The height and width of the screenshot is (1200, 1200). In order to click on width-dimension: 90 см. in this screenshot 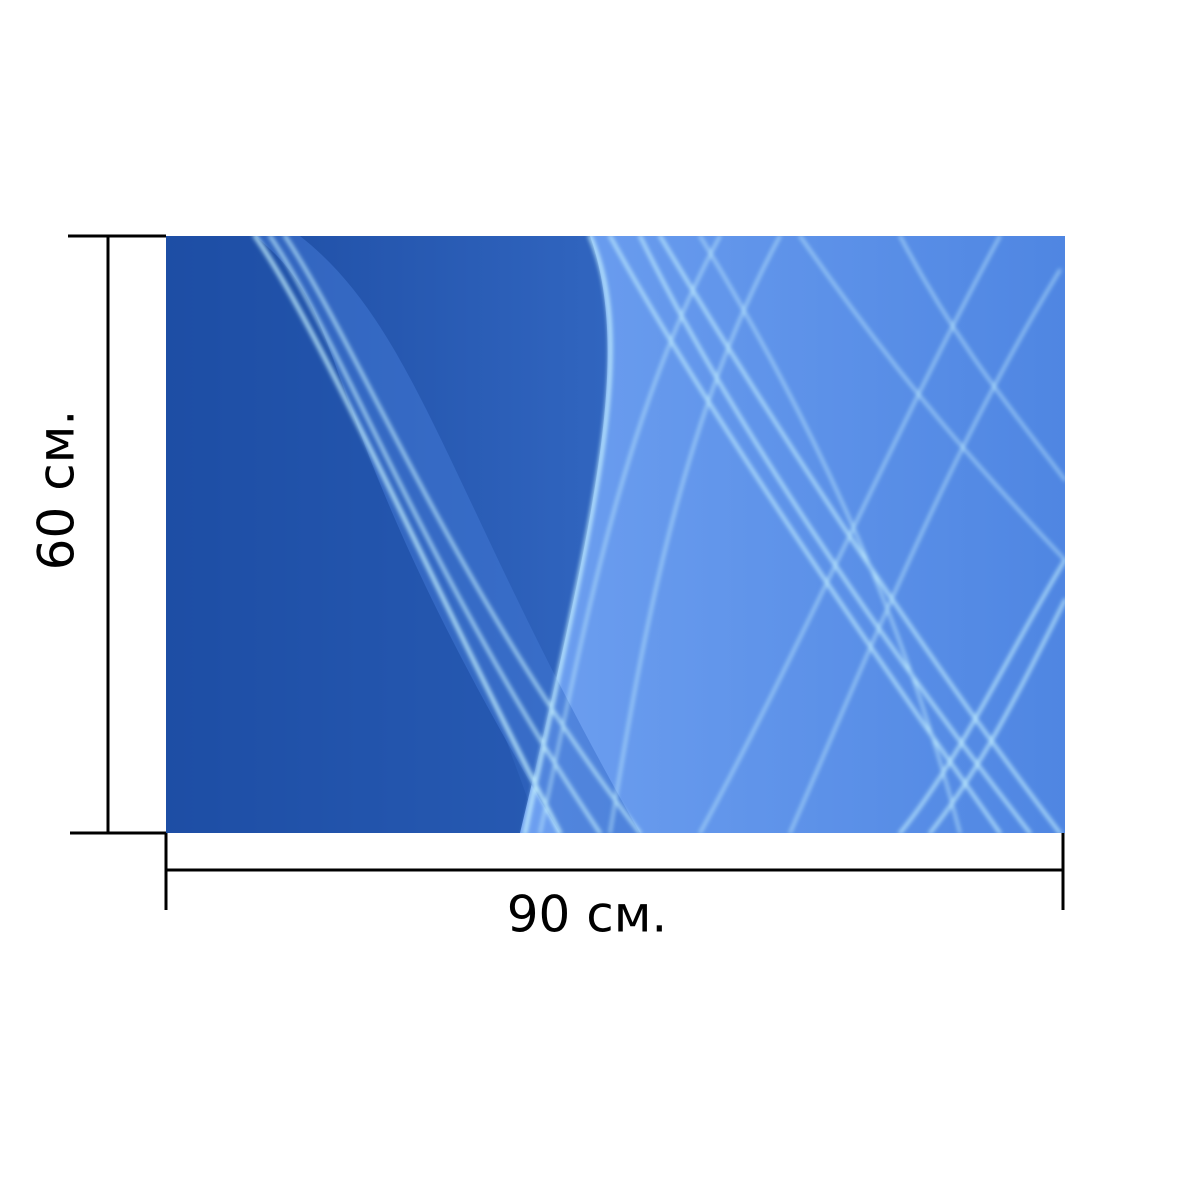, I will do `click(614, 888)`.